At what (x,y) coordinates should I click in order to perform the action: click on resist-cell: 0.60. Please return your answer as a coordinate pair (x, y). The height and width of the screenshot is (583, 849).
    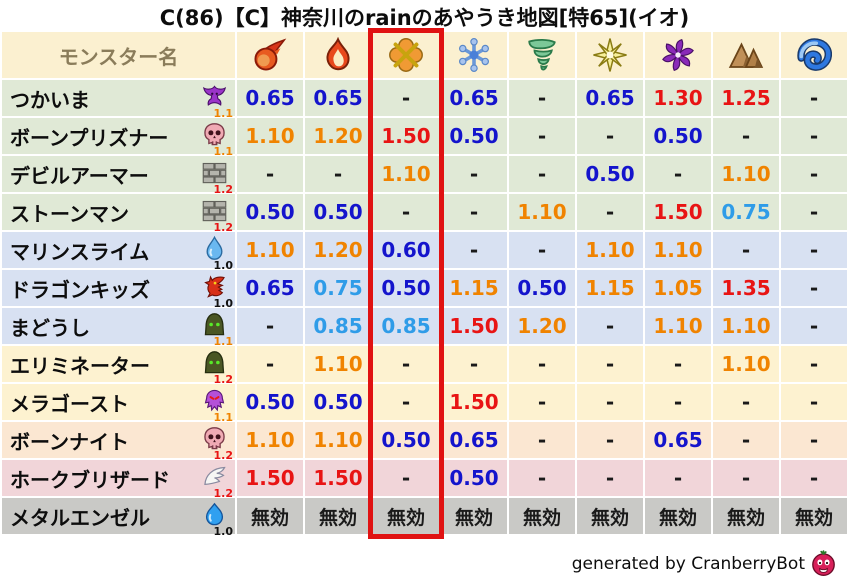
    Looking at the image, I should click on (406, 250).